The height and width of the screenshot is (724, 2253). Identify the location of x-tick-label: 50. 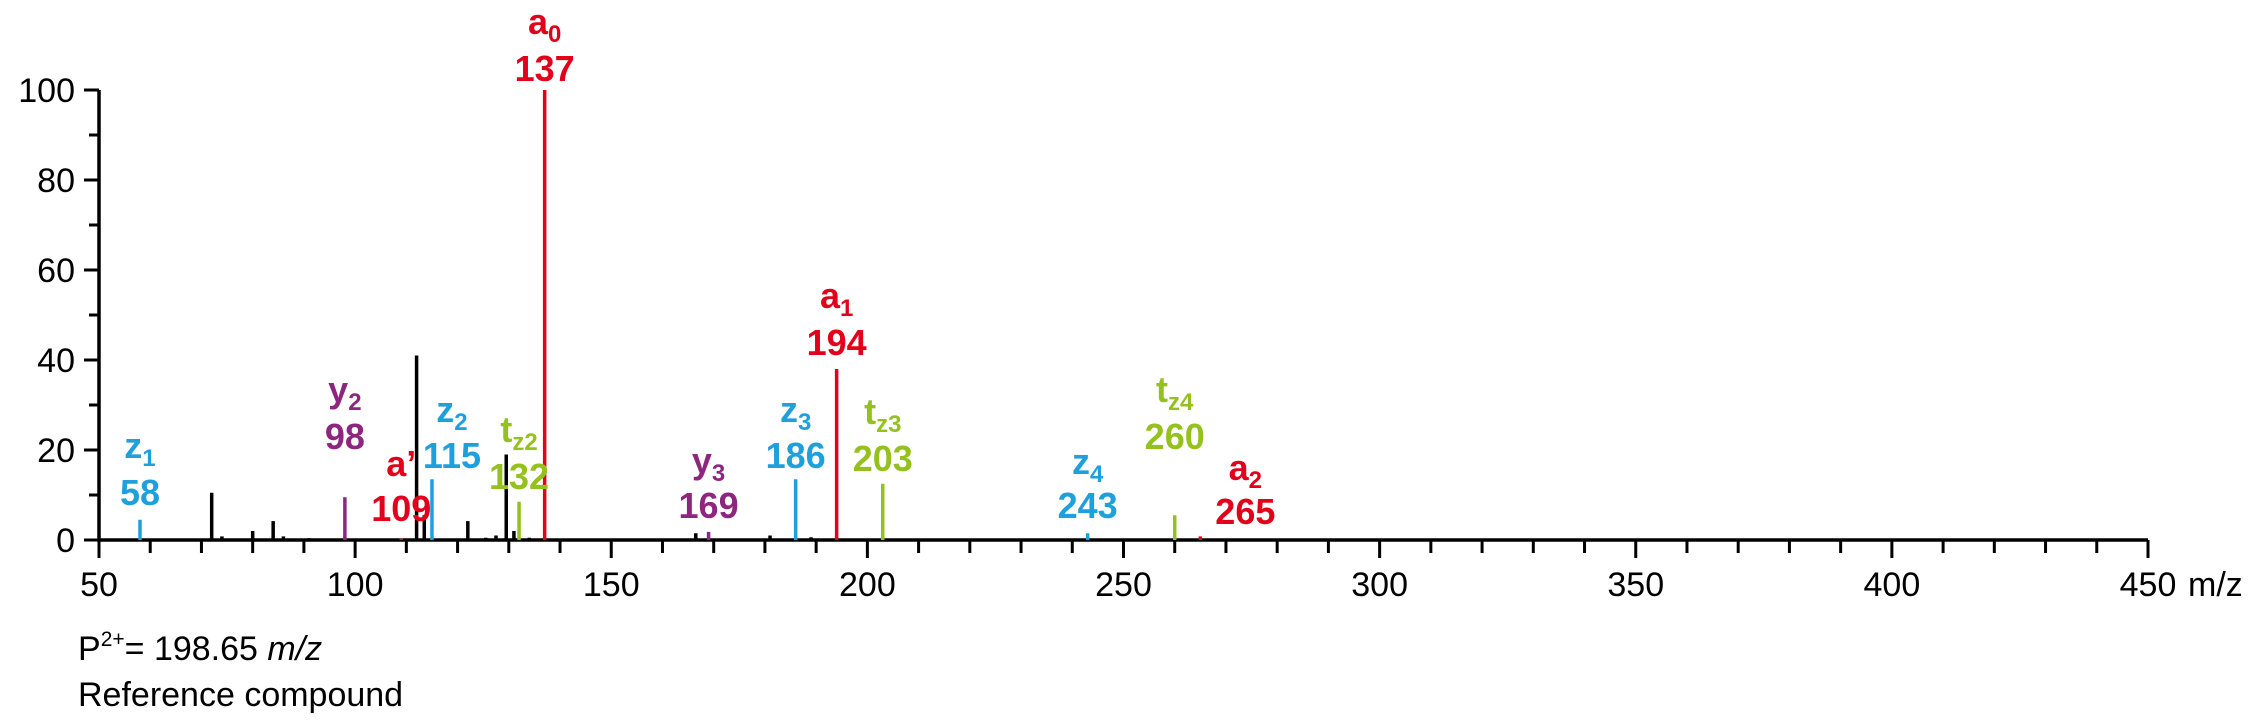
(99, 585).